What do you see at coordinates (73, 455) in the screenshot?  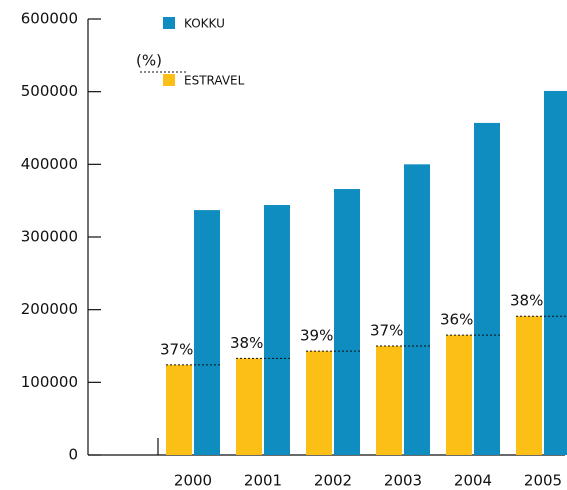 I see `y-tick-label: 0` at bounding box center [73, 455].